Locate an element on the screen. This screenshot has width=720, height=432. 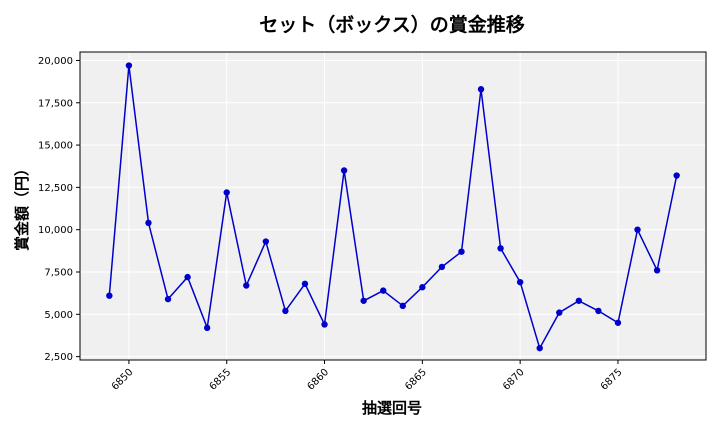
y-axis-label: 賞金額（円） is located at coordinates (22, 206).